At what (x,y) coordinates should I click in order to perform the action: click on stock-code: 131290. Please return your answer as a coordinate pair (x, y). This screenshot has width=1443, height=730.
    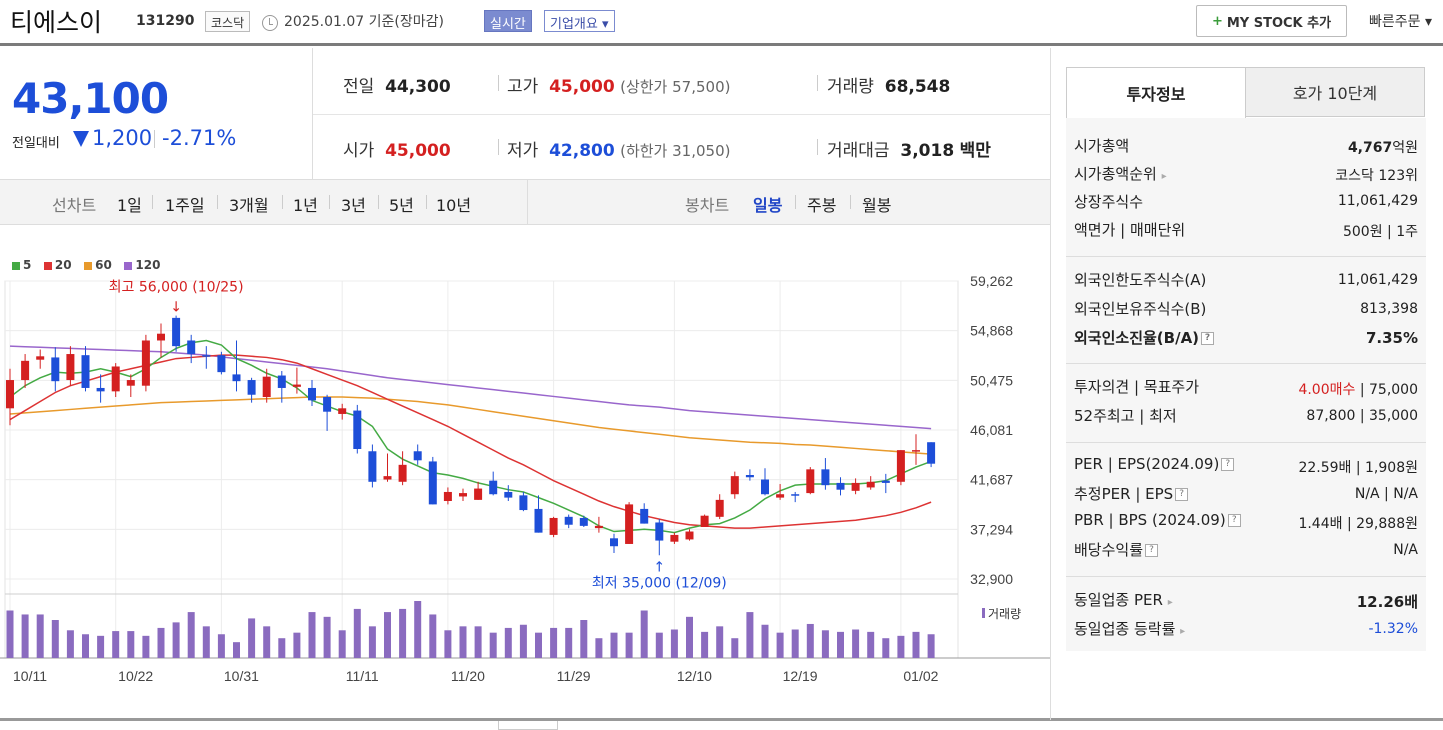
    Looking at the image, I should click on (165, 21).